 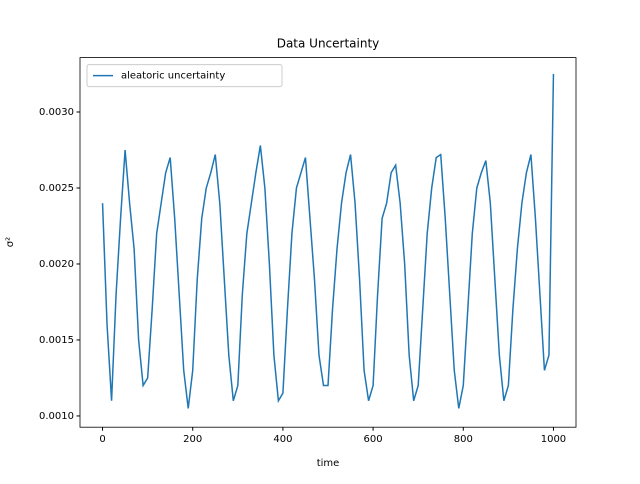 I want to click on x-axis-label: time, so click(x=328, y=463).